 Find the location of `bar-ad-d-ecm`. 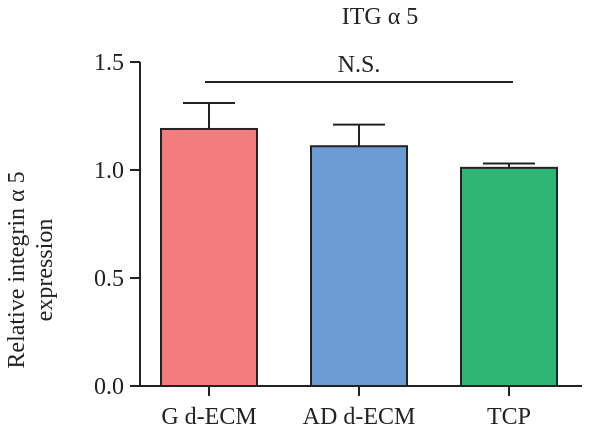

bar-ad-d-ecm is located at coordinates (359, 266).